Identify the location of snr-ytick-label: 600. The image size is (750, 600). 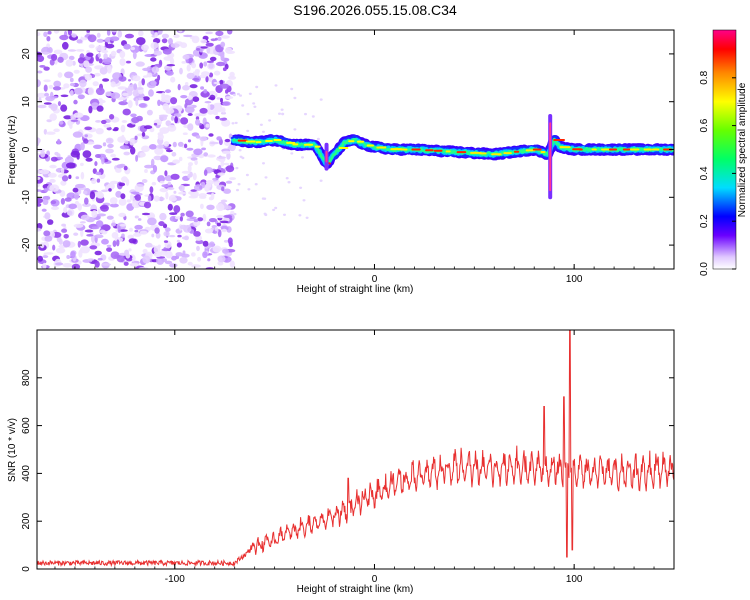
(26, 425).